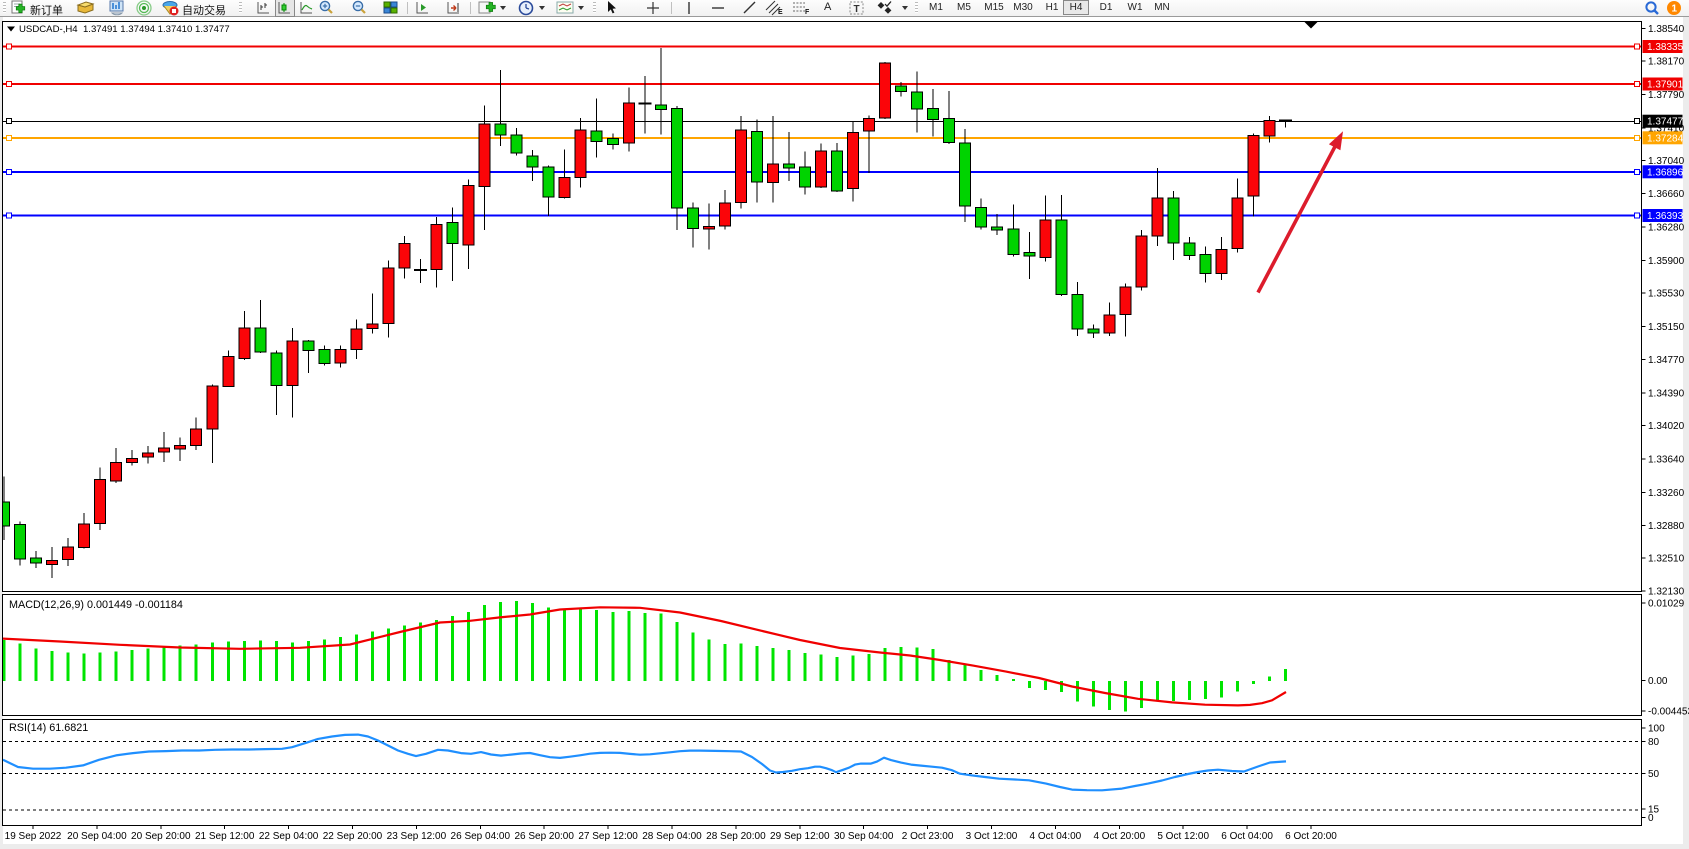 The height and width of the screenshot is (849, 1689). What do you see at coordinates (1666, 161) in the screenshot?
I see `svg-text: 1.37040` at bounding box center [1666, 161].